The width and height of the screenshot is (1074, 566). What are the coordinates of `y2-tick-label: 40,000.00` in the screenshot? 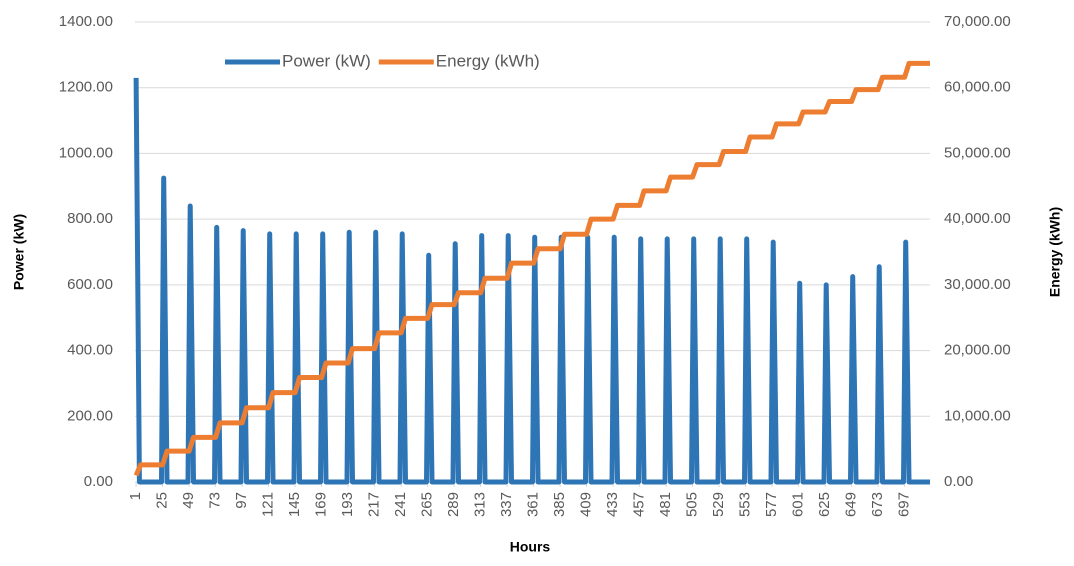 It's located at (977, 218).